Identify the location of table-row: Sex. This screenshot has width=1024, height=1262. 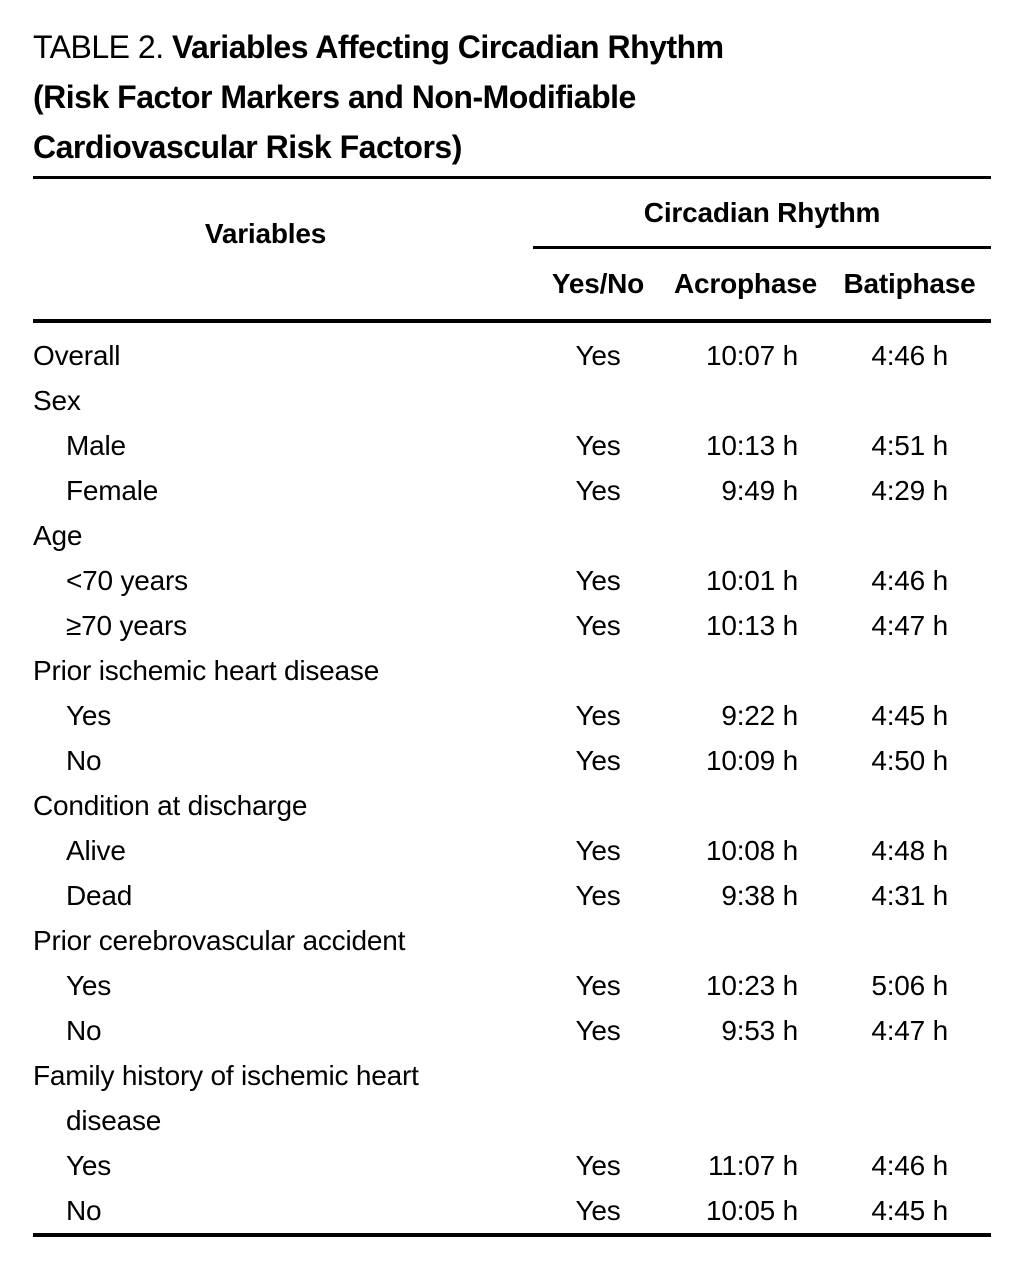
(512, 400).